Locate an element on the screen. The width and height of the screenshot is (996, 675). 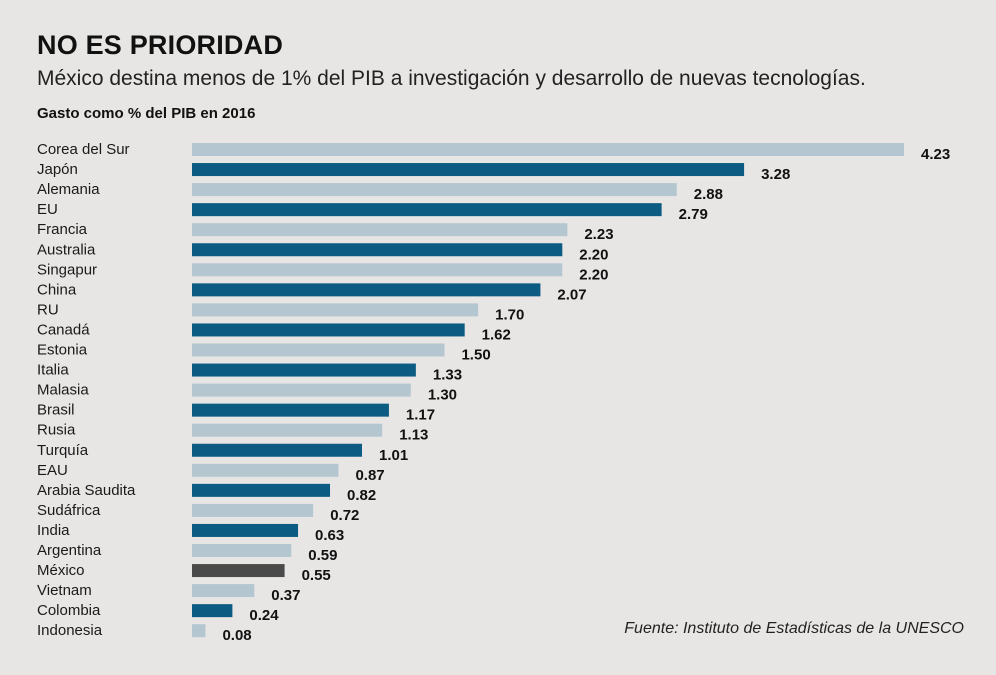
value-label: 3.28 is located at coordinates (775, 174).